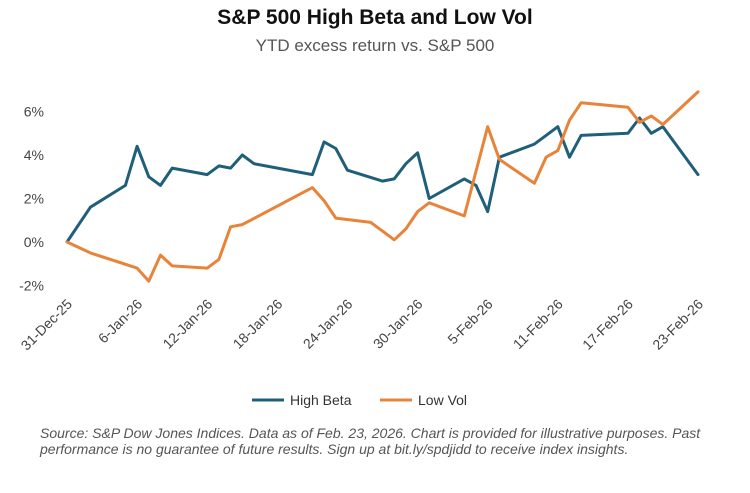 The height and width of the screenshot is (493, 750). I want to click on x-tick-label: 18-Jan-26, so click(258, 324).